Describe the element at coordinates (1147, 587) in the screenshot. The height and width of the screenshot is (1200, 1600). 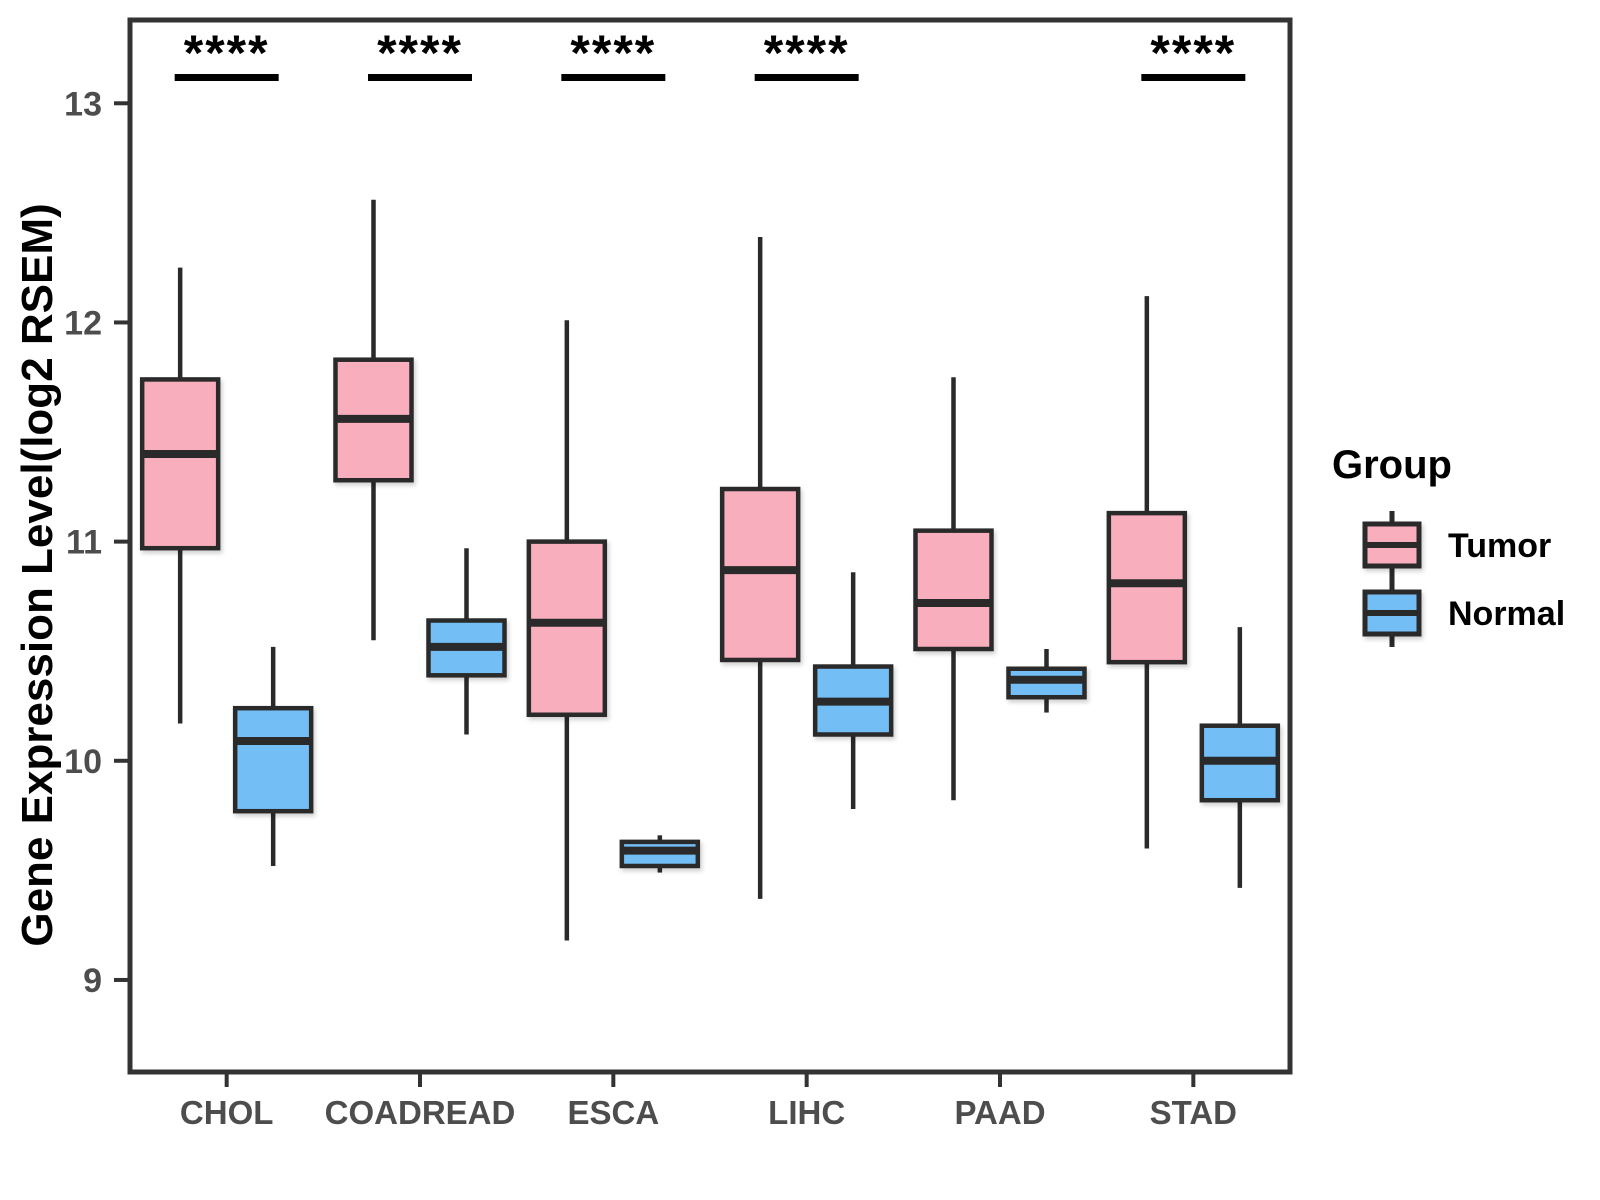
I see `box-Tumor-STAD` at that location.